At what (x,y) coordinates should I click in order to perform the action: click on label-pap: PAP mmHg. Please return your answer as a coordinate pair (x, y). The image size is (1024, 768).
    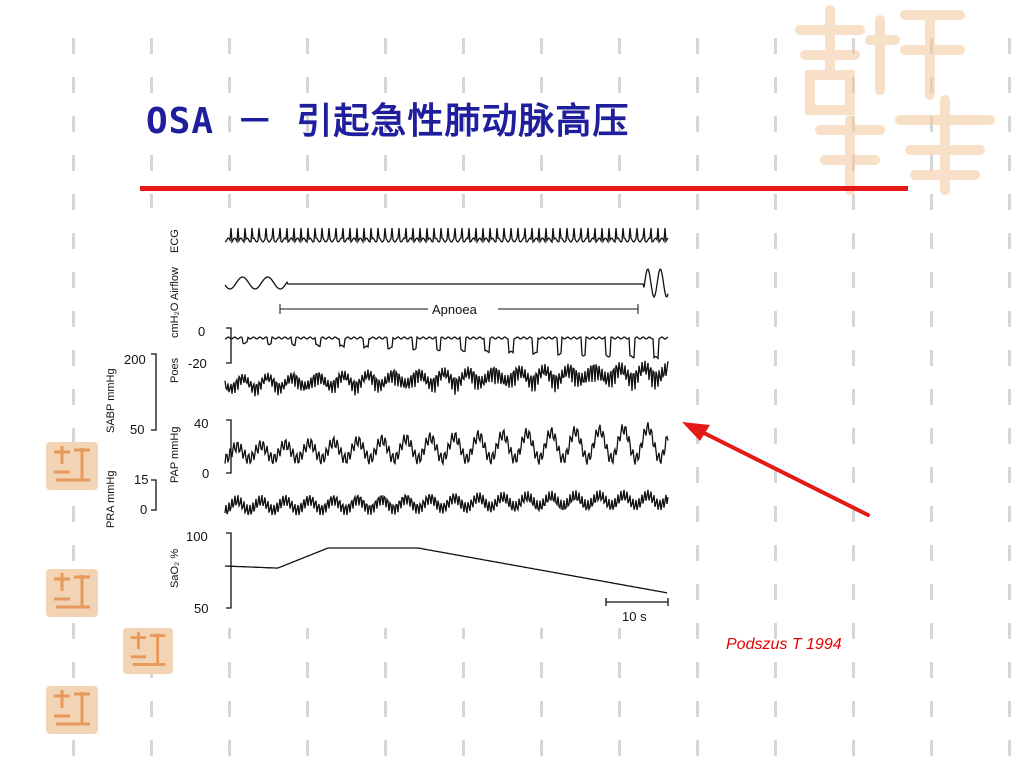
    Looking at the image, I should click on (175, 455).